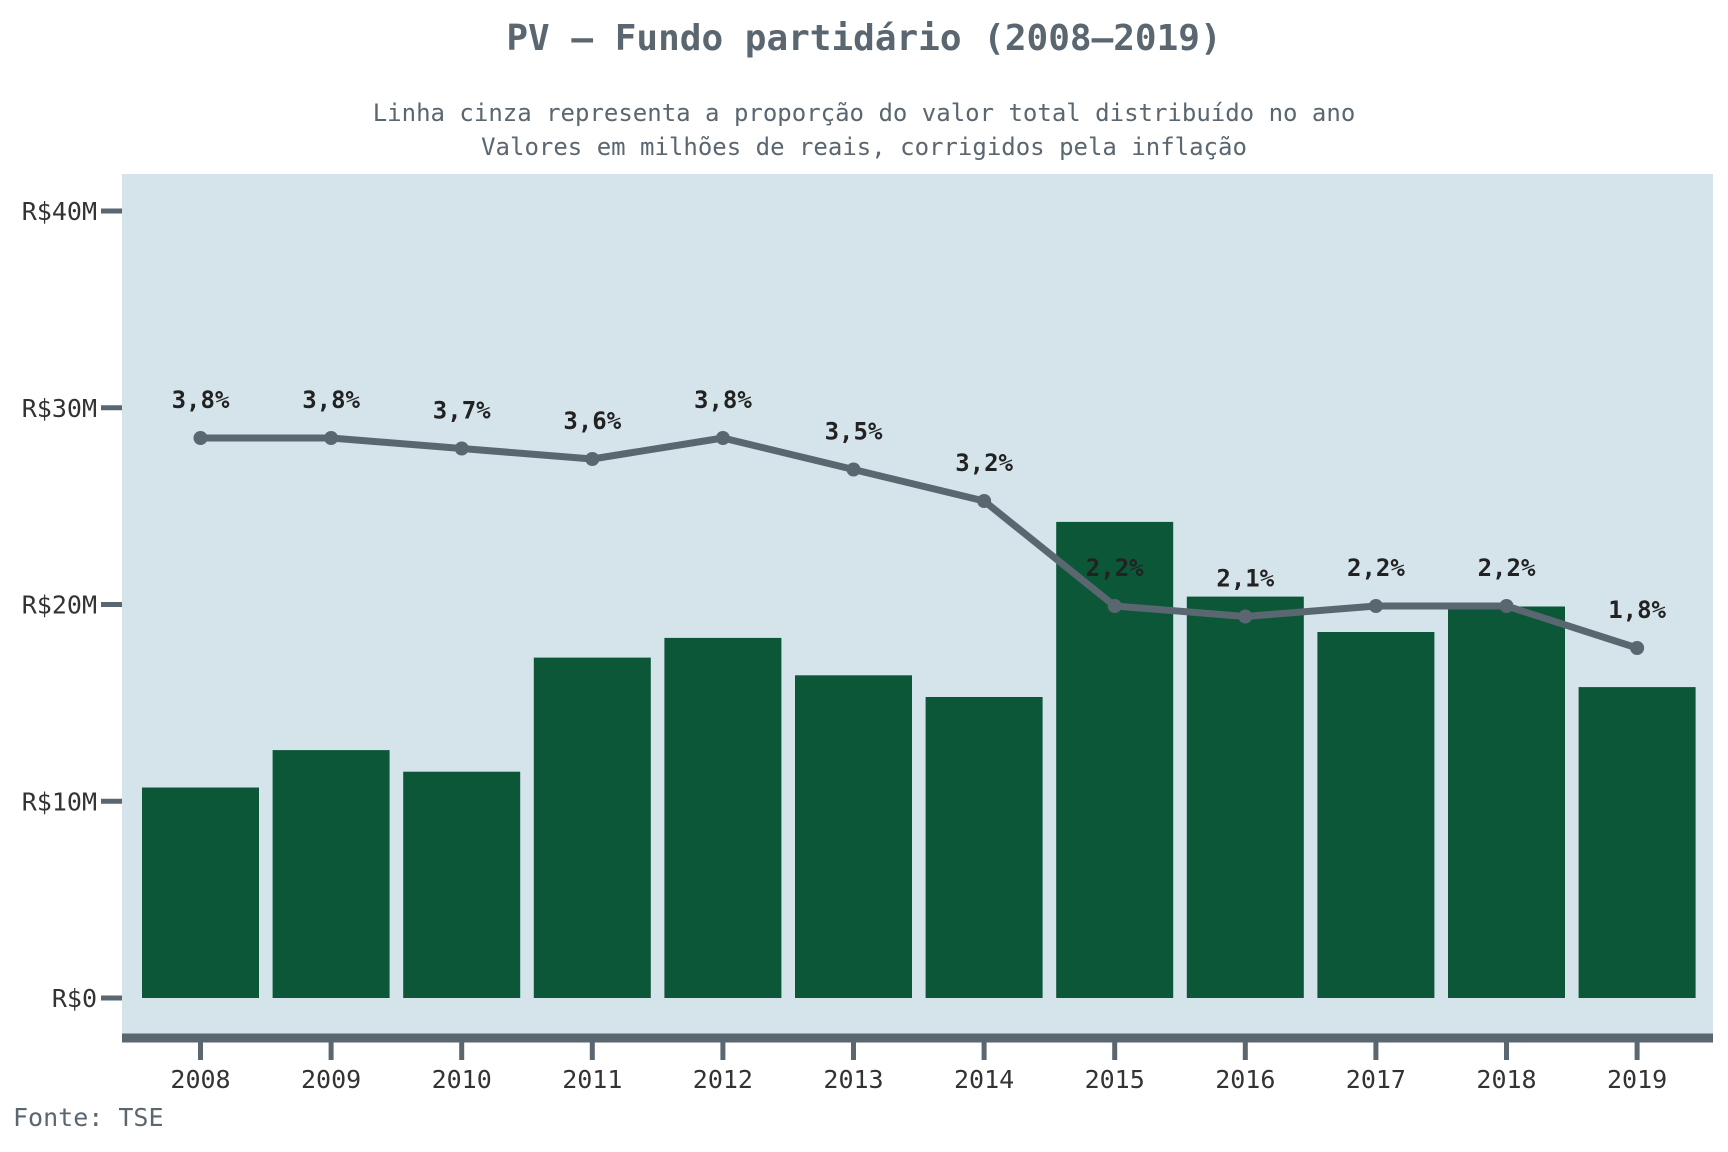 The image size is (1728, 1152). I want to click on x-tick-label-2013: 2013, so click(853, 1079).